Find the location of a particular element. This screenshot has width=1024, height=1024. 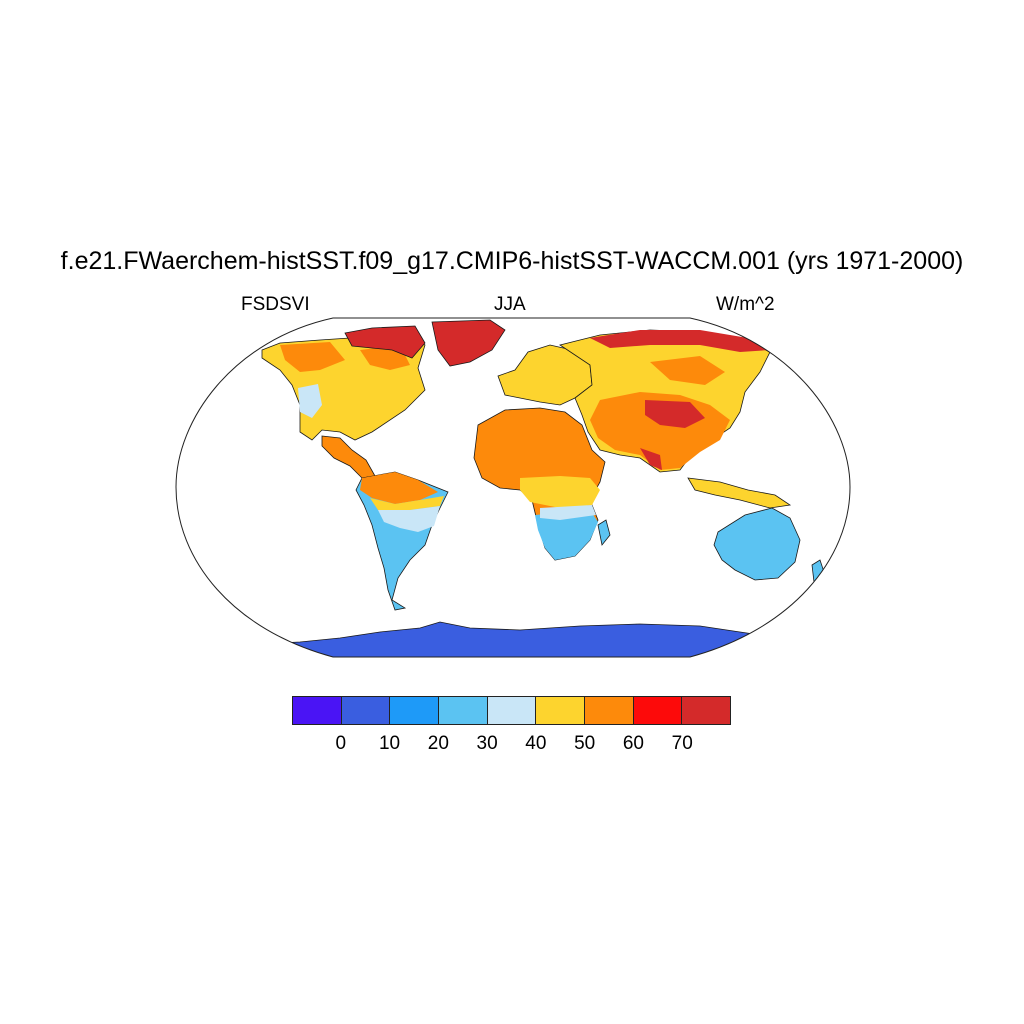

units-label: W/m^2 is located at coordinates (745, 304).